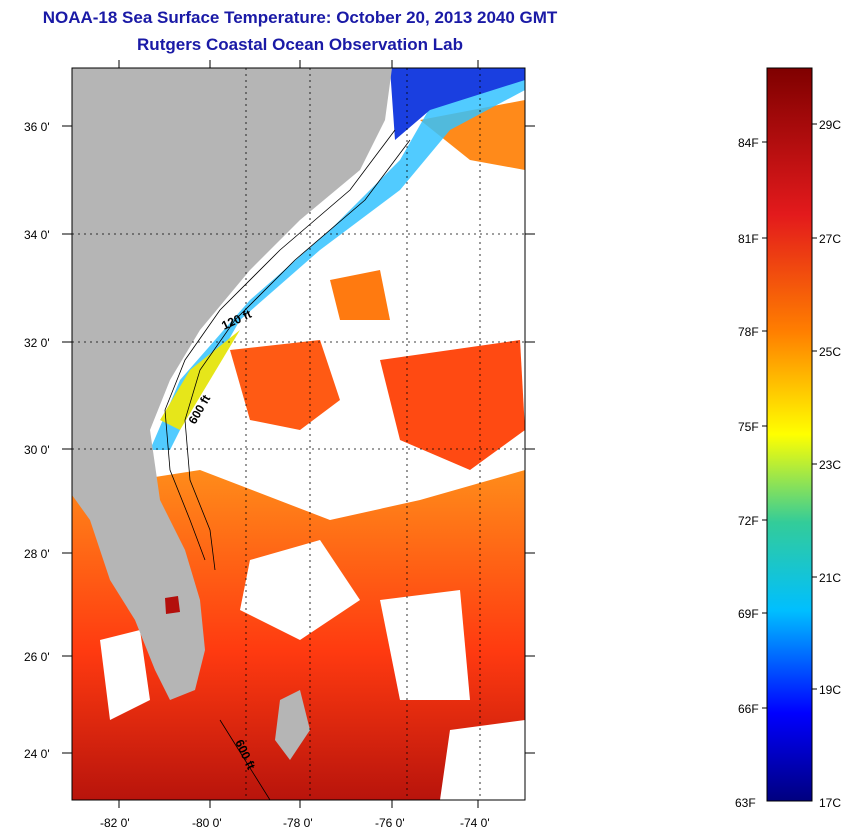 The width and height of the screenshot is (849, 832). Describe the element at coordinates (748, 143) in the screenshot. I see `colorbar-f-label: 84F` at that location.